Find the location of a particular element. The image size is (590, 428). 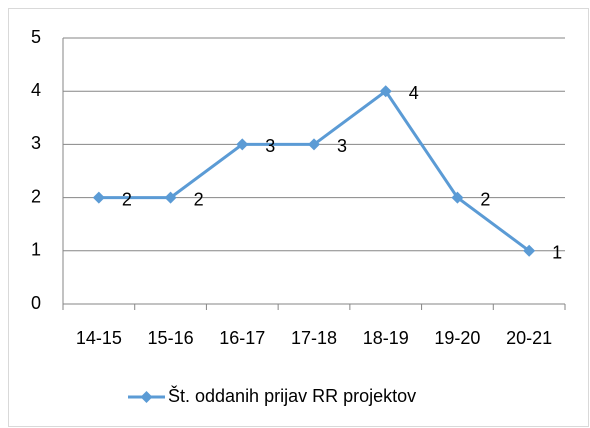

x-tick-label: 20-21 is located at coordinates (529, 338).